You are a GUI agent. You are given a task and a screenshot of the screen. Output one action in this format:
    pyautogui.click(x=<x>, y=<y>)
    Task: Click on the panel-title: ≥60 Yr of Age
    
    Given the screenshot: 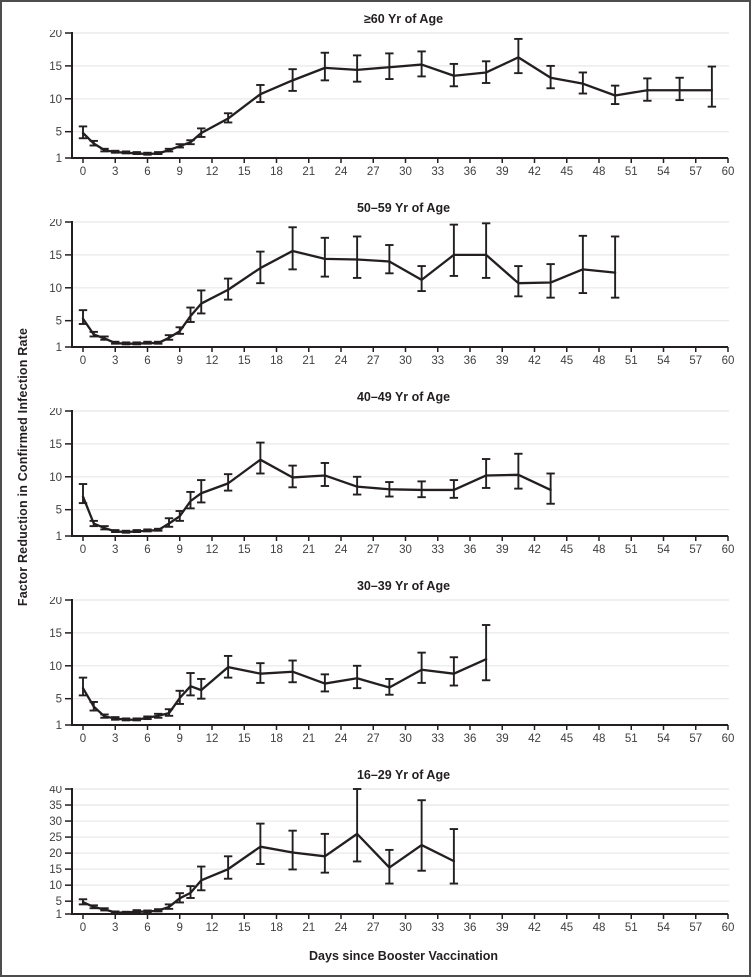 What is the action you would take?
    pyautogui.click(x=403, y=19)
    